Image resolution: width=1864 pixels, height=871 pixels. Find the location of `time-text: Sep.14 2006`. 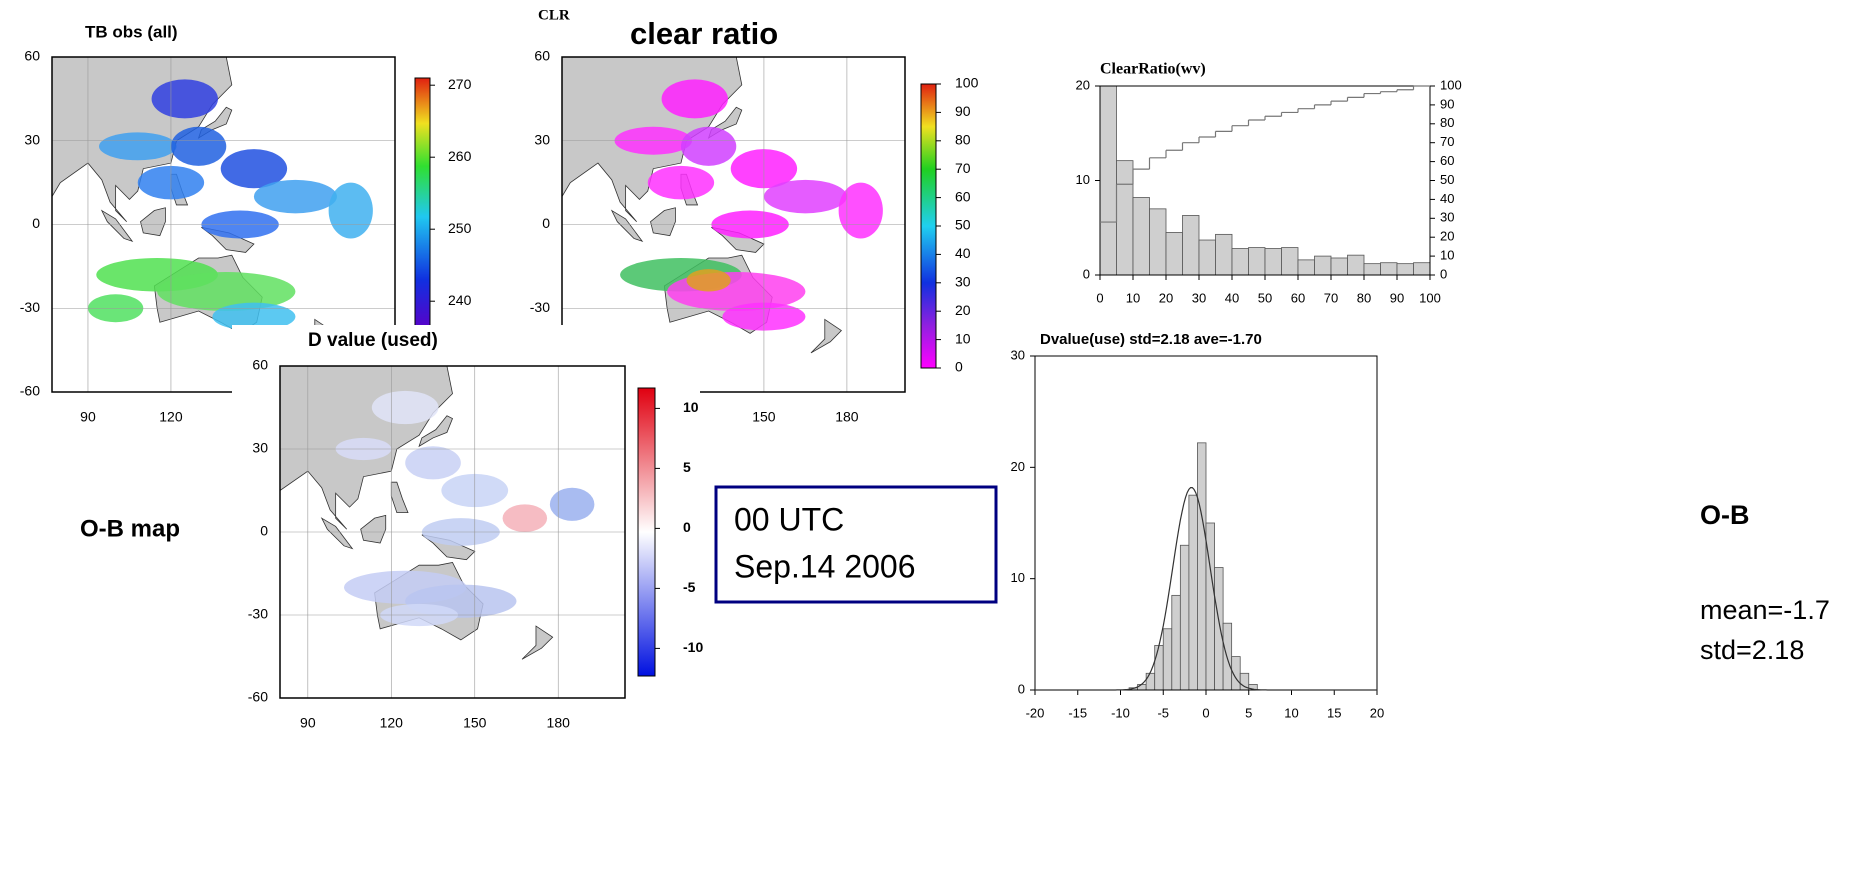

time-text: Sep.14 2006 is located at coordinates (825, 566).